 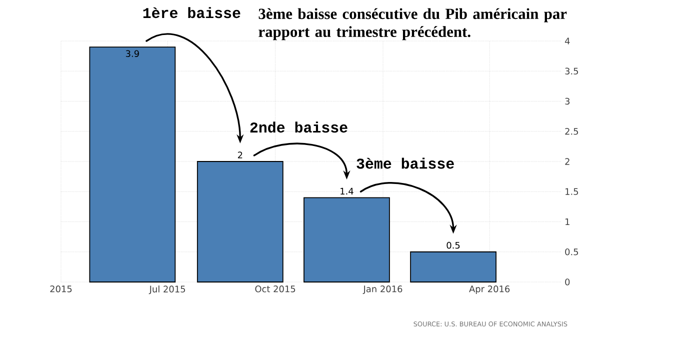 I want to click on x-tick-label: Jan 2016, so click(x=382, y=290).